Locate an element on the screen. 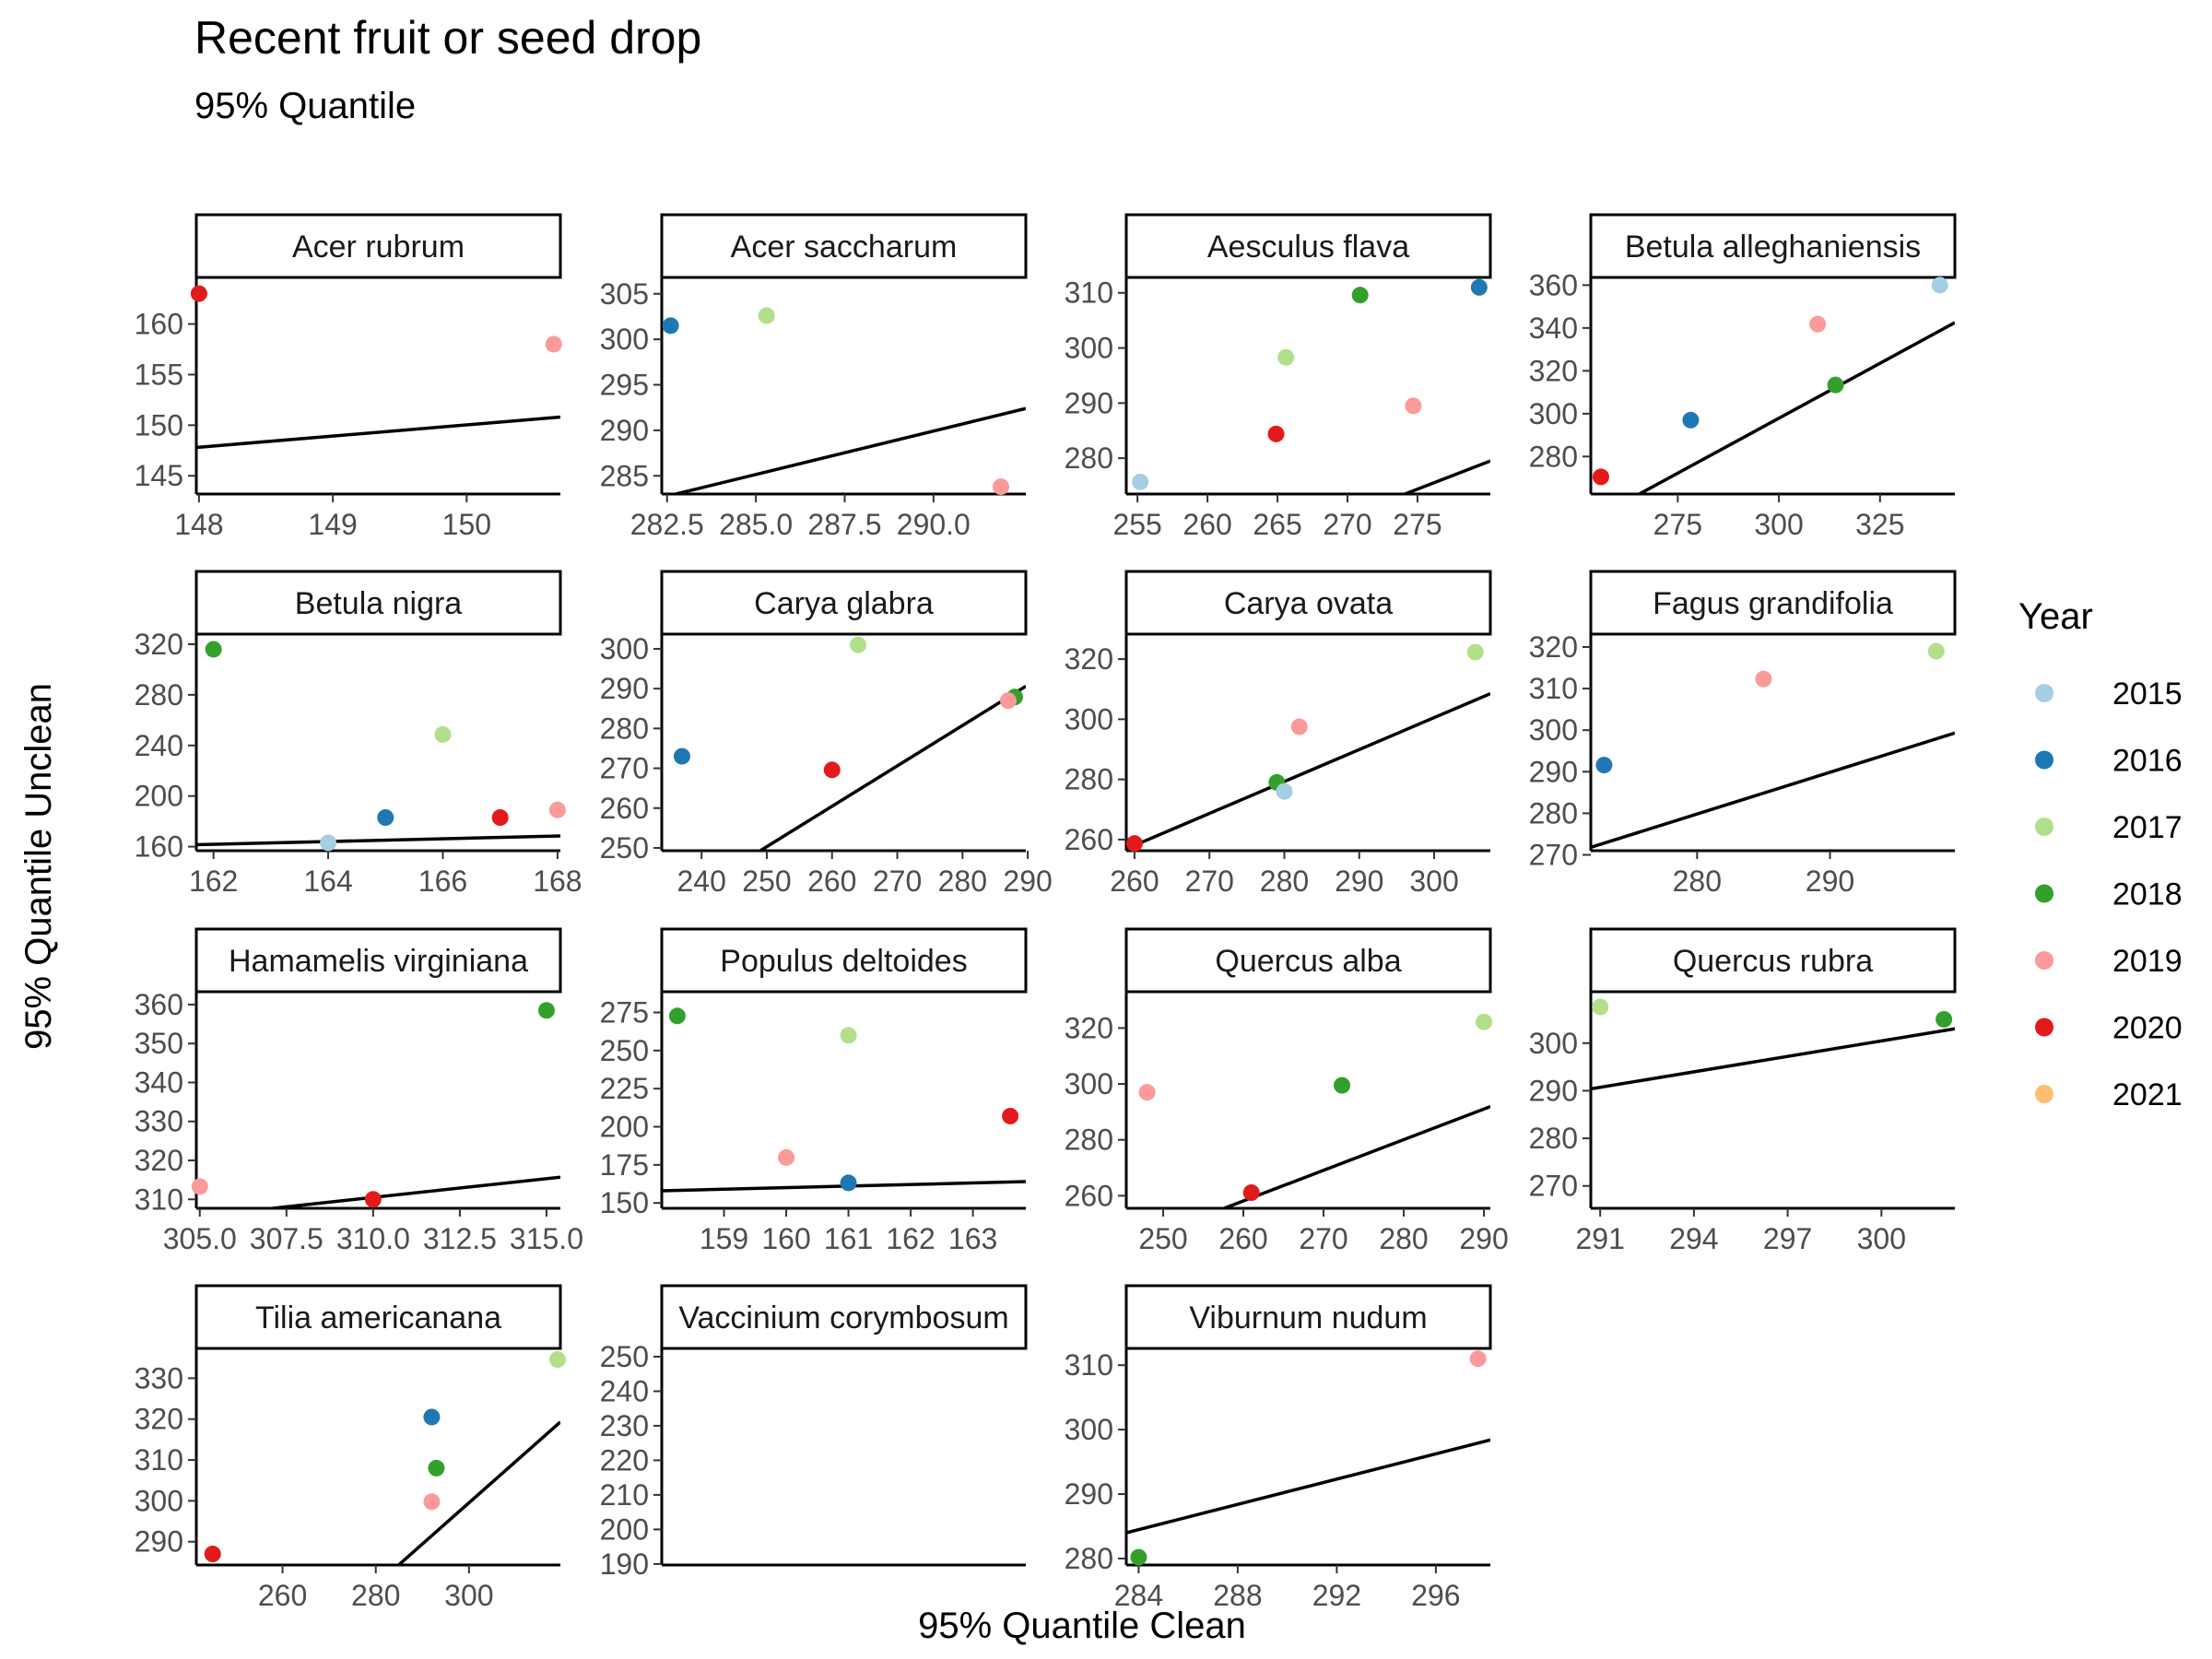  panel-carya-glabra-fit-line is located at coordinates (892, 768).